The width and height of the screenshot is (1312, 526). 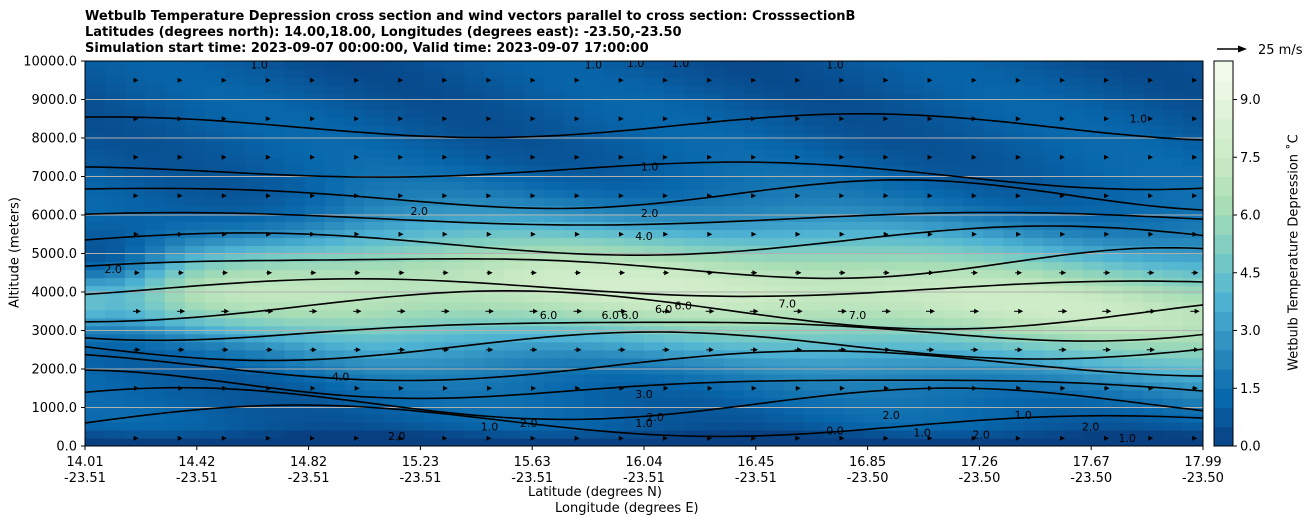 What do you see at coordinates (684, 305) in the screenshot?
I see `contour-label: 6.0` at bounding box center [684, 305].